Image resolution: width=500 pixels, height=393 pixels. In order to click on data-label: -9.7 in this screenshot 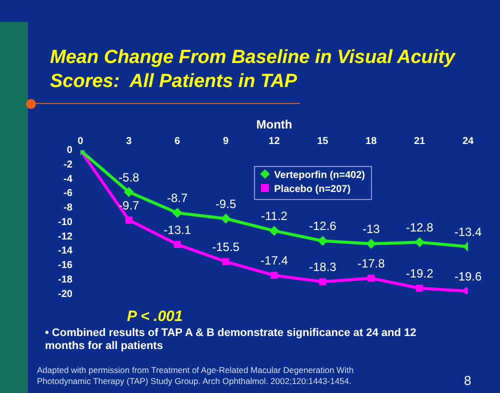, I will do `click(129, 205)`.